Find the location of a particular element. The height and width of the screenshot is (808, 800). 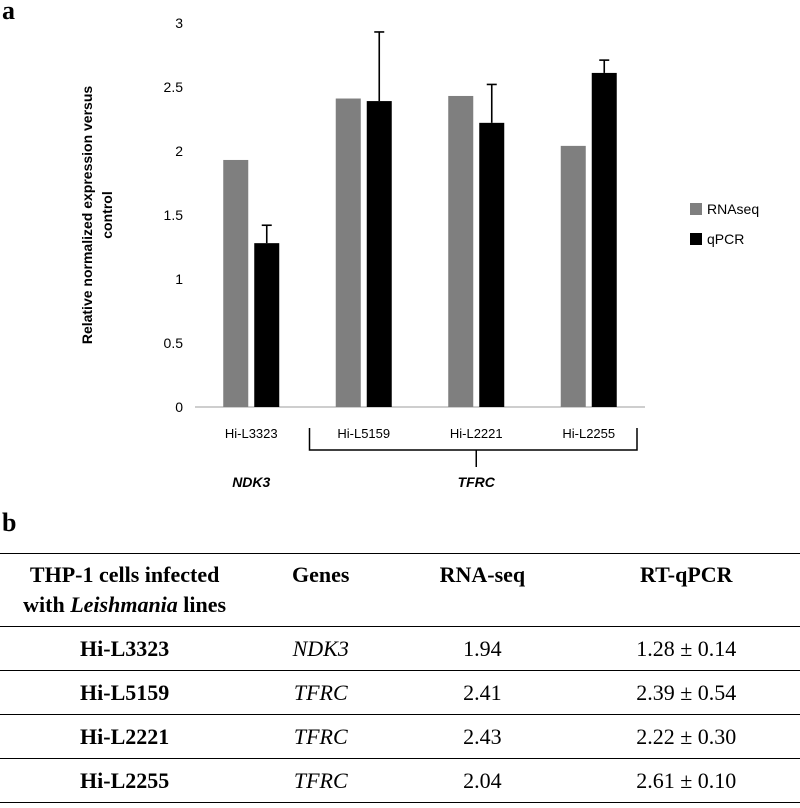

y-axis-title-line-1: Relative normalized expression versus is located at coordinates (87, 215).